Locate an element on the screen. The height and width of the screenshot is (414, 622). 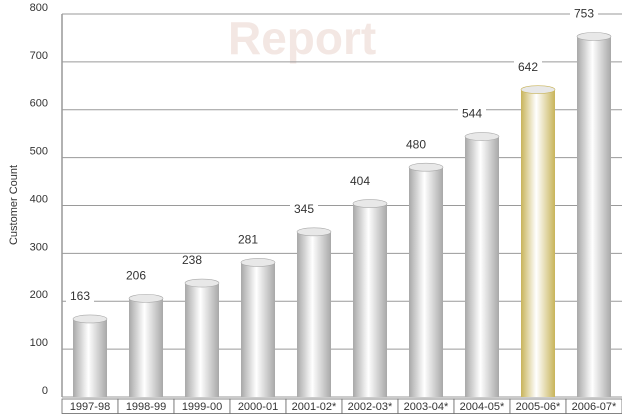
x-tick-label: 2001-02* is located at coordinates (314, 407).